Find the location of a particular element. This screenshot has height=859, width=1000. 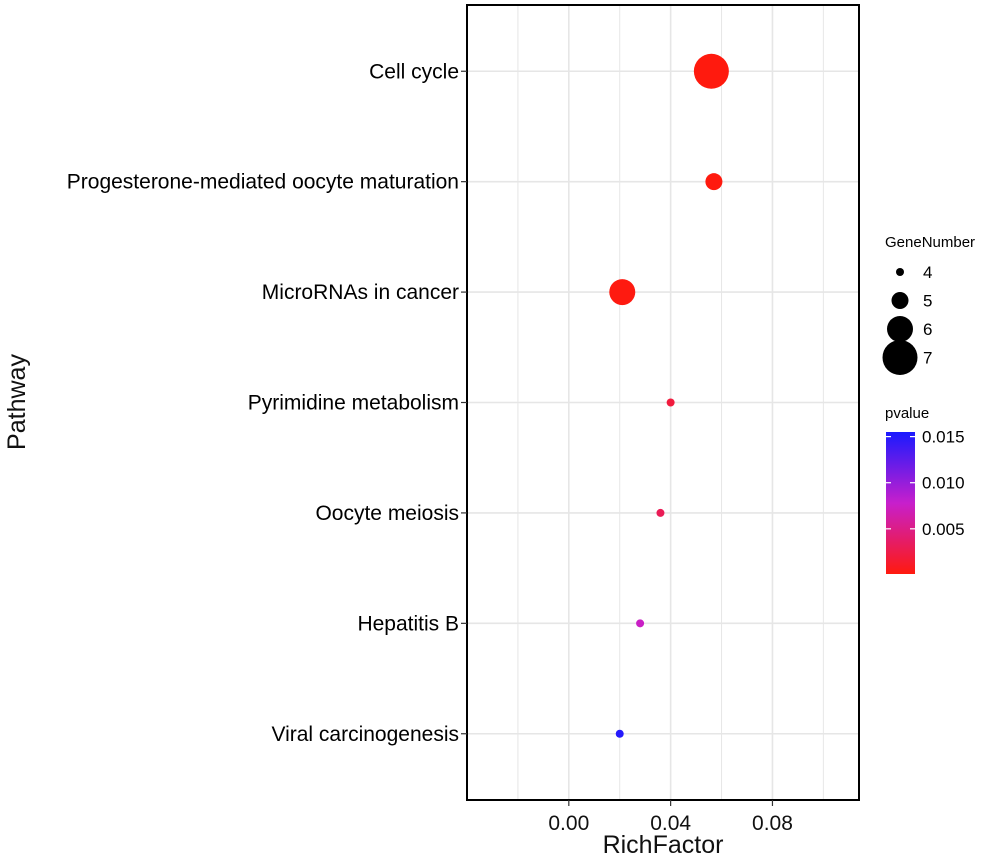

color-legend: pvalue 0.005 0.010 0.015 is located at coordinates (925, 489).